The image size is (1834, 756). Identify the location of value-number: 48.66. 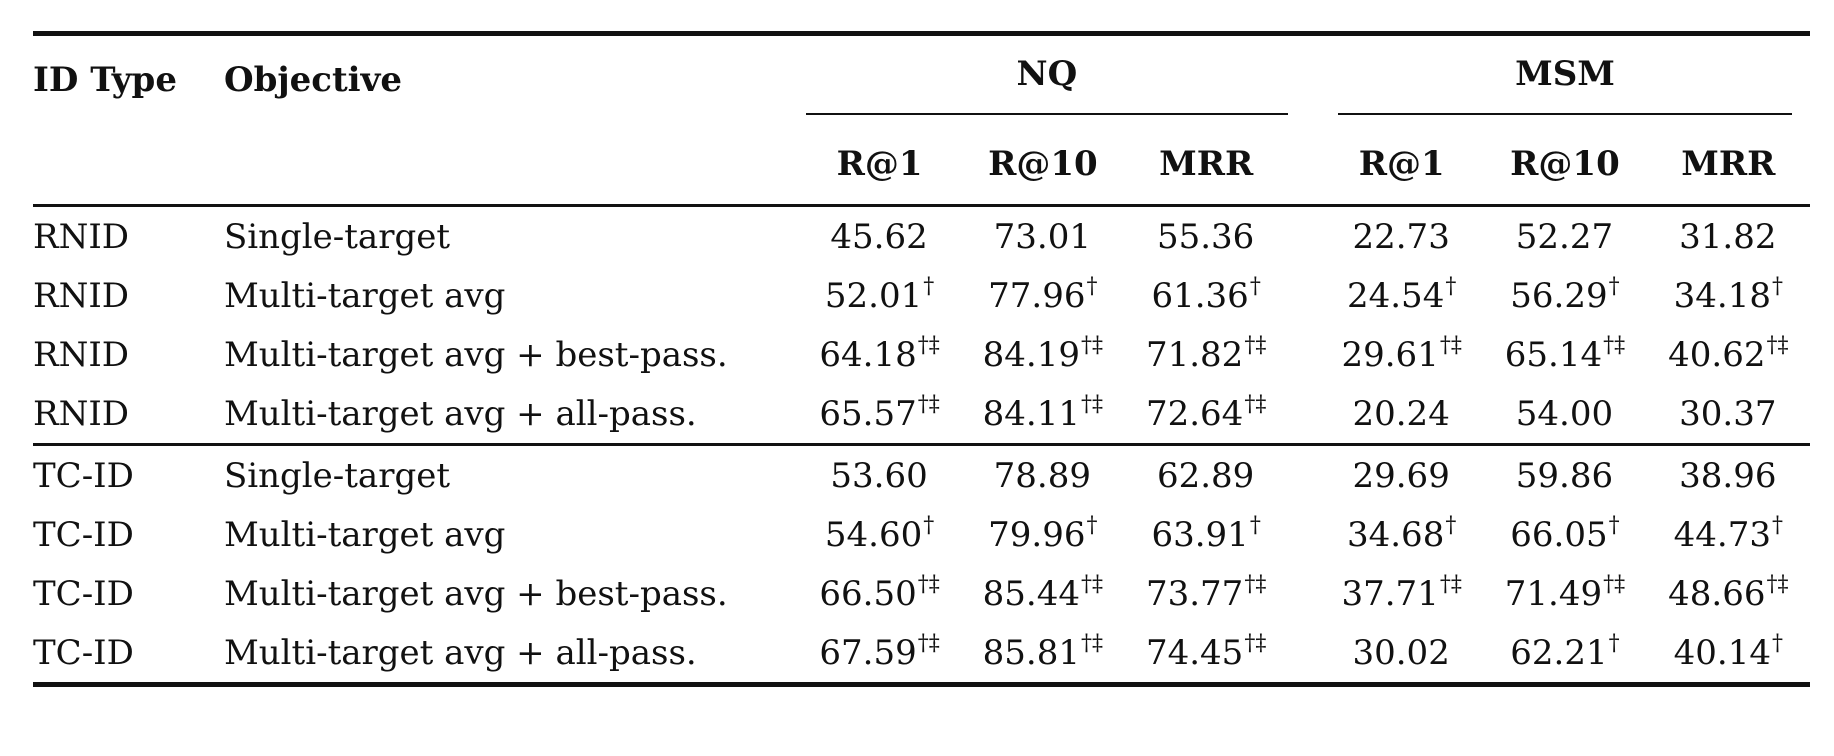
(1717, 593).